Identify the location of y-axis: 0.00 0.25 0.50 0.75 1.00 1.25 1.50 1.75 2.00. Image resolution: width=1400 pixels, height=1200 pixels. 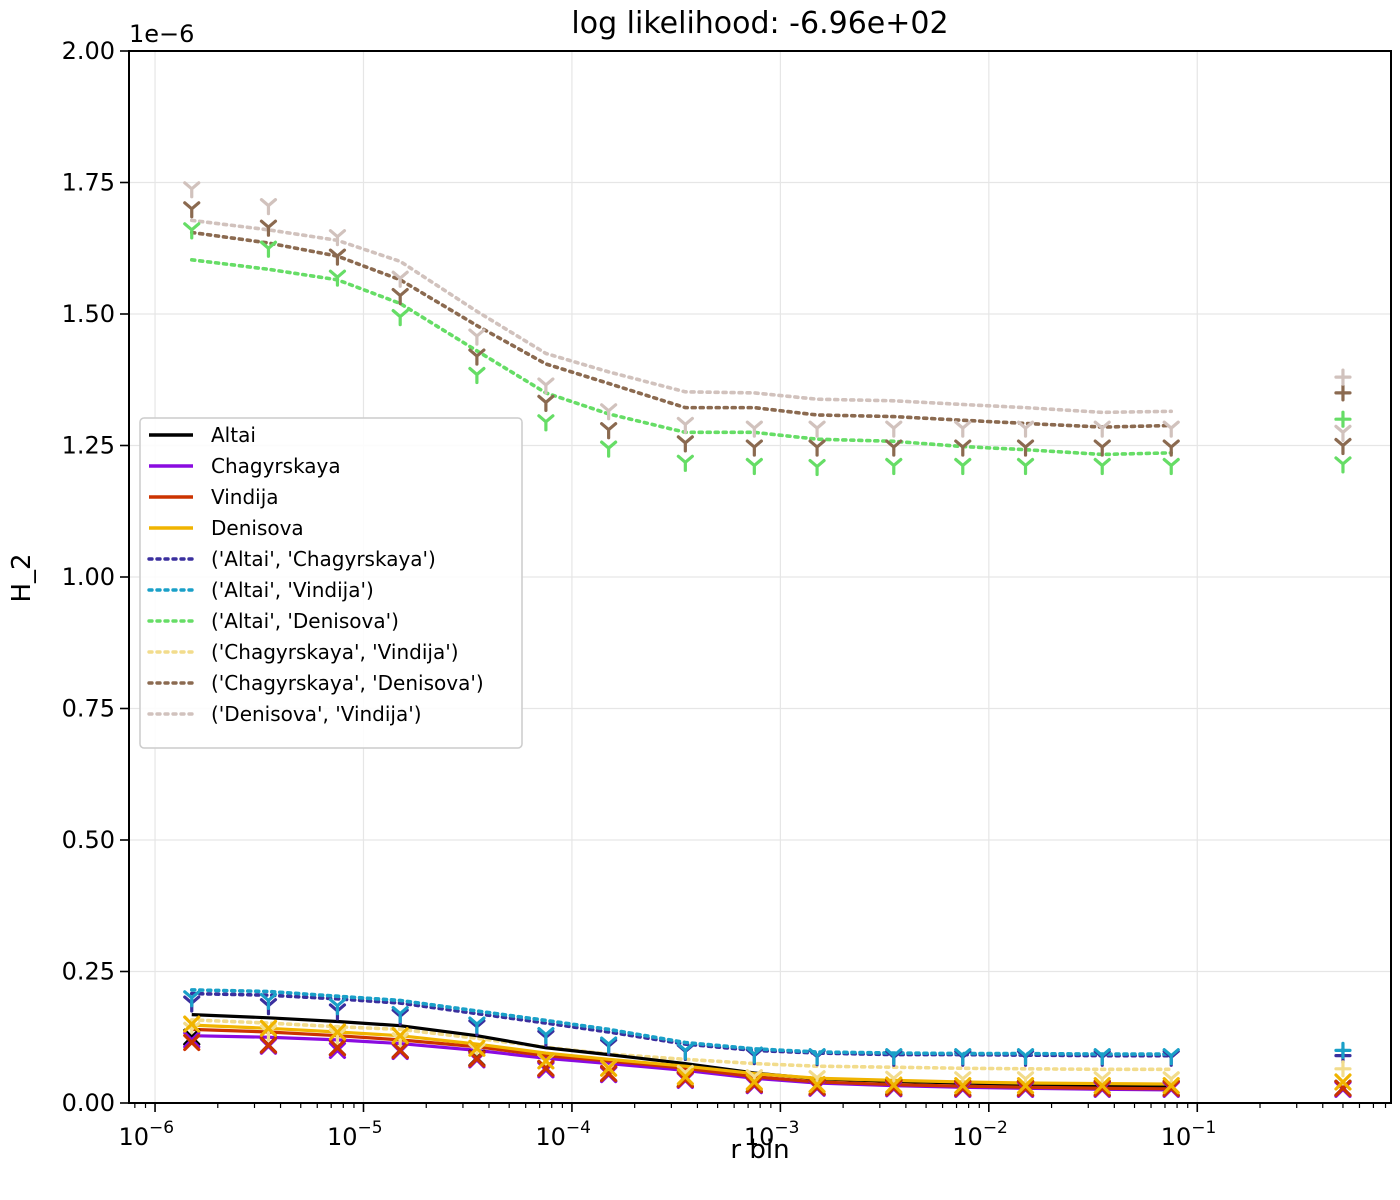
(95, 577).